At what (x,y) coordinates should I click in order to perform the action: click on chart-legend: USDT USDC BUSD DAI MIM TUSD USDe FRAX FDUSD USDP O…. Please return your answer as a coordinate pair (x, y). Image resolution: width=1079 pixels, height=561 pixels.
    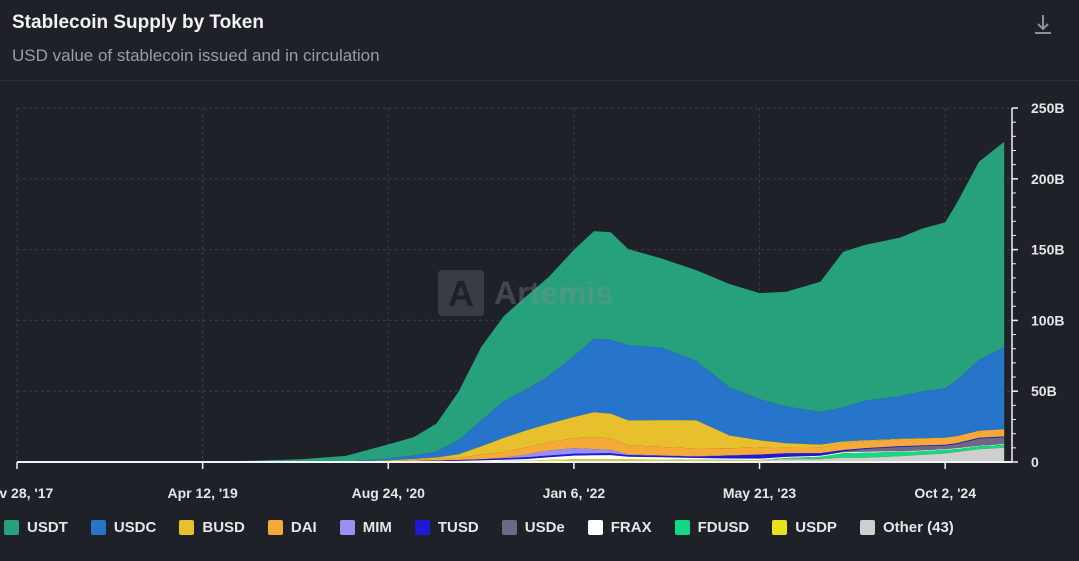
    Looking at the image, I should click on (490, 527).